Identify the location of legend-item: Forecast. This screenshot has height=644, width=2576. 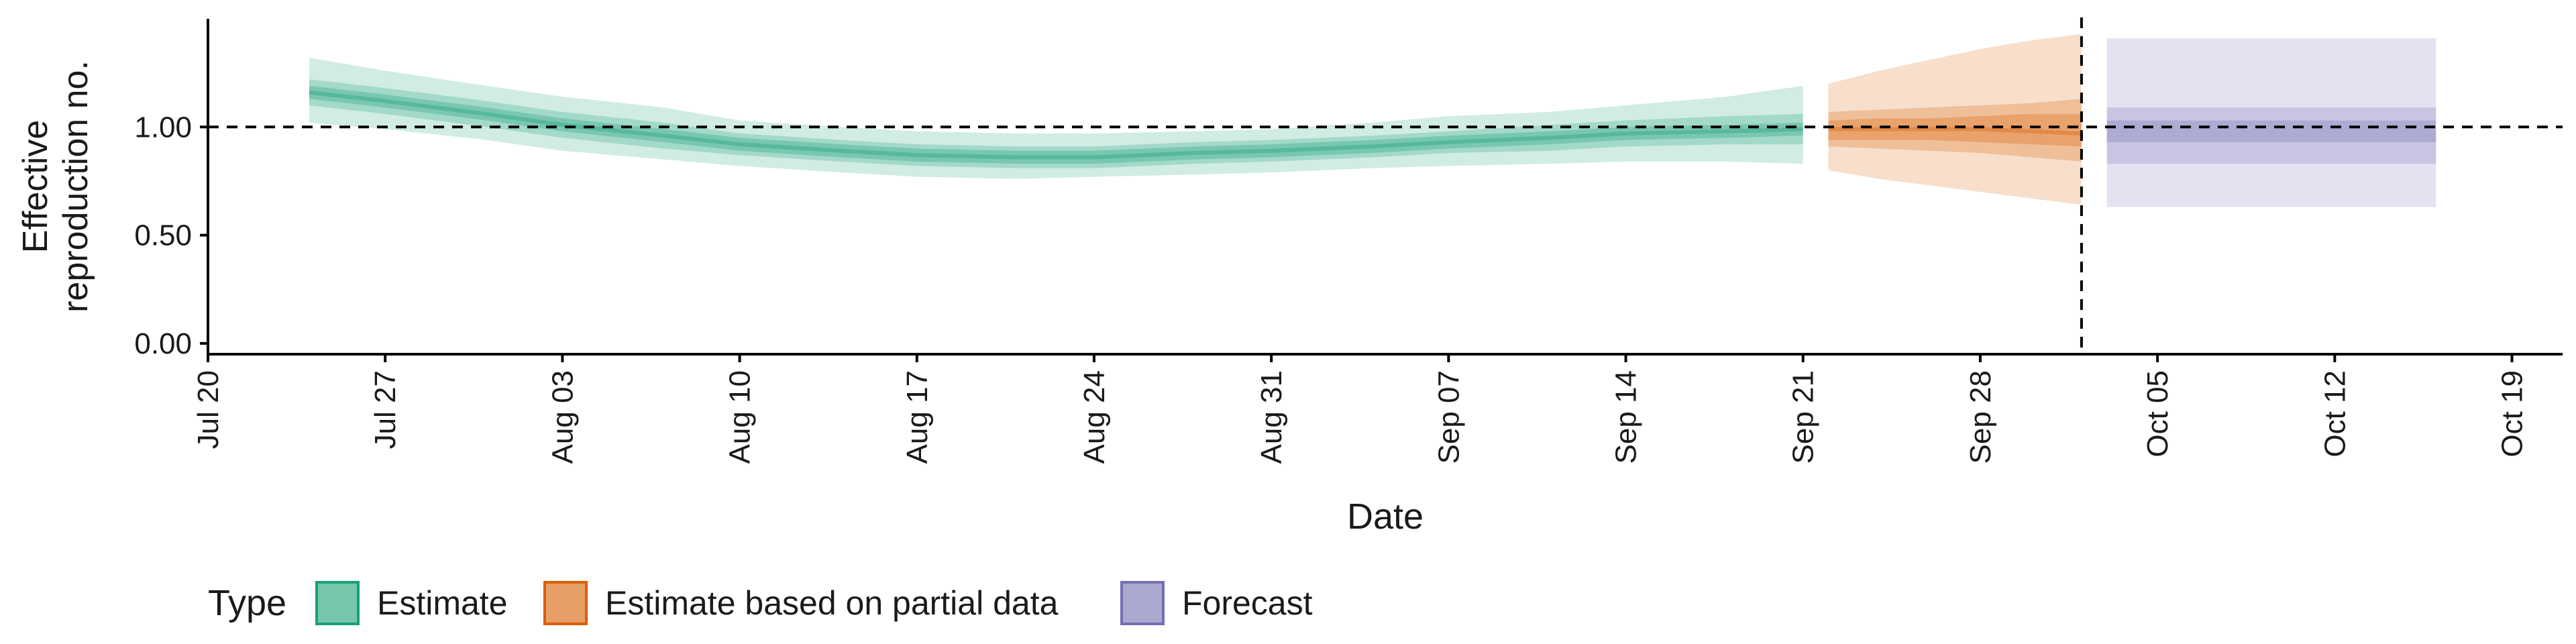
(1216, 603).